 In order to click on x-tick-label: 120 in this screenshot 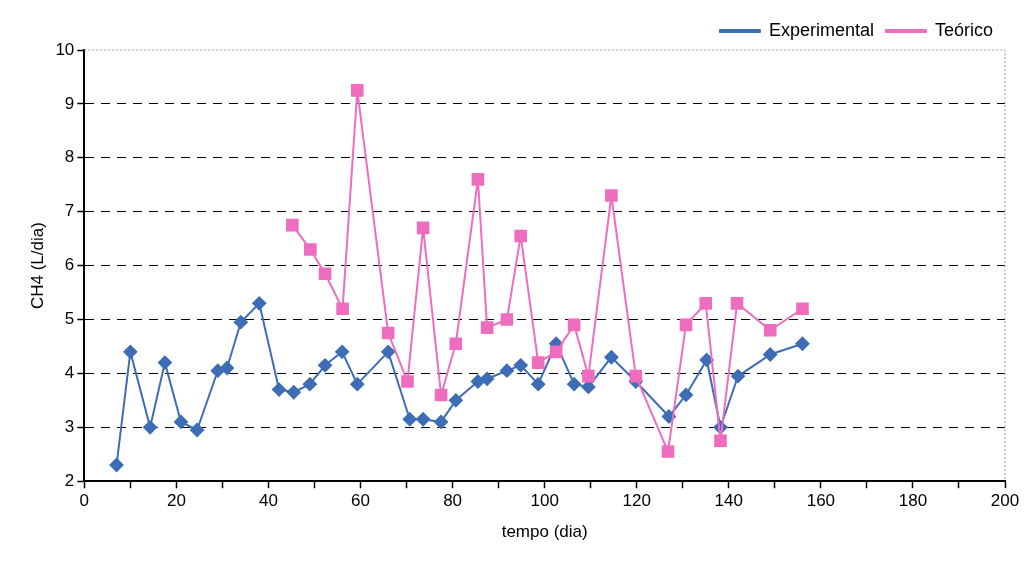, I will do `click(636, 501)`.